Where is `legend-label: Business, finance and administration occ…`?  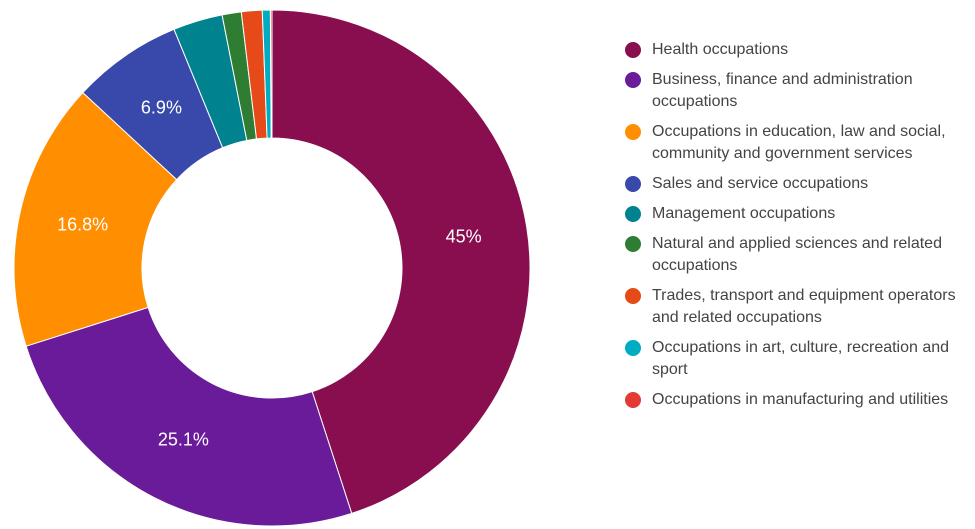 legend-label: Business, finance and administration occ… is located at coordinates (782, 90).